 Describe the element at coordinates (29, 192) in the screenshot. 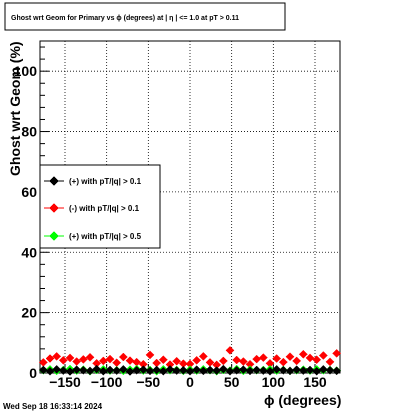

I see `y-tick-label: 60` at that location.